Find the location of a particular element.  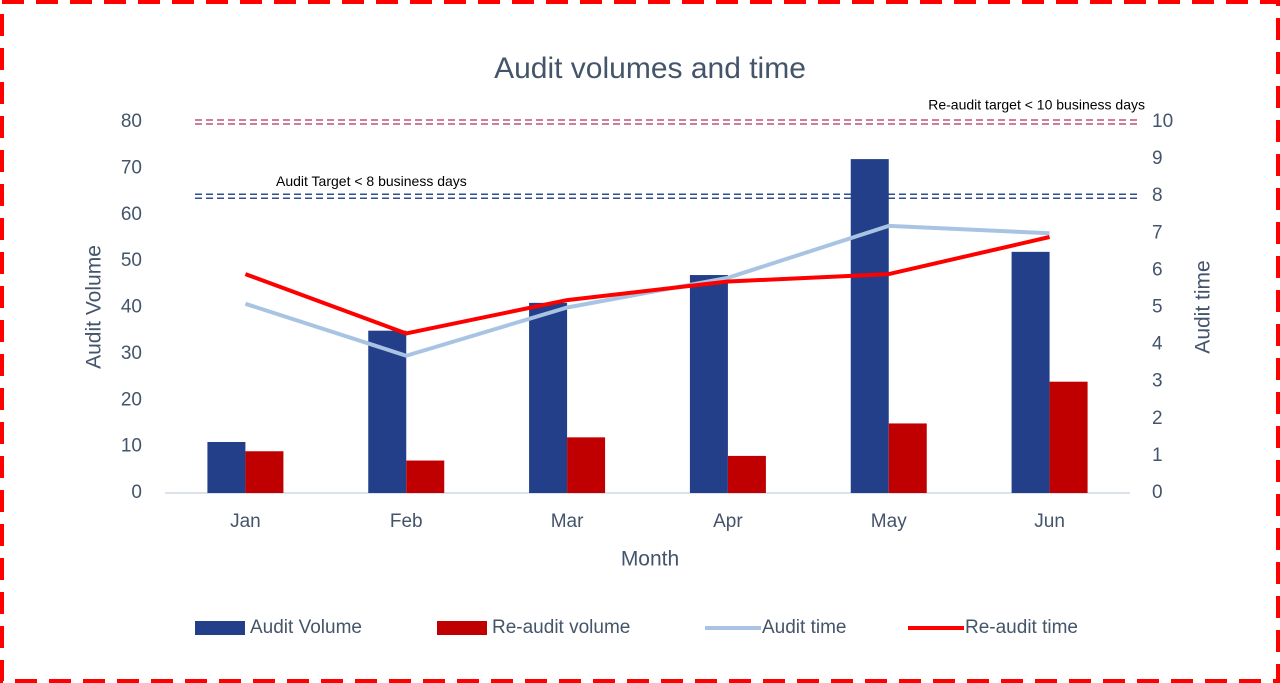

x-tick-label: Apr is located at coordinates (728, 521).